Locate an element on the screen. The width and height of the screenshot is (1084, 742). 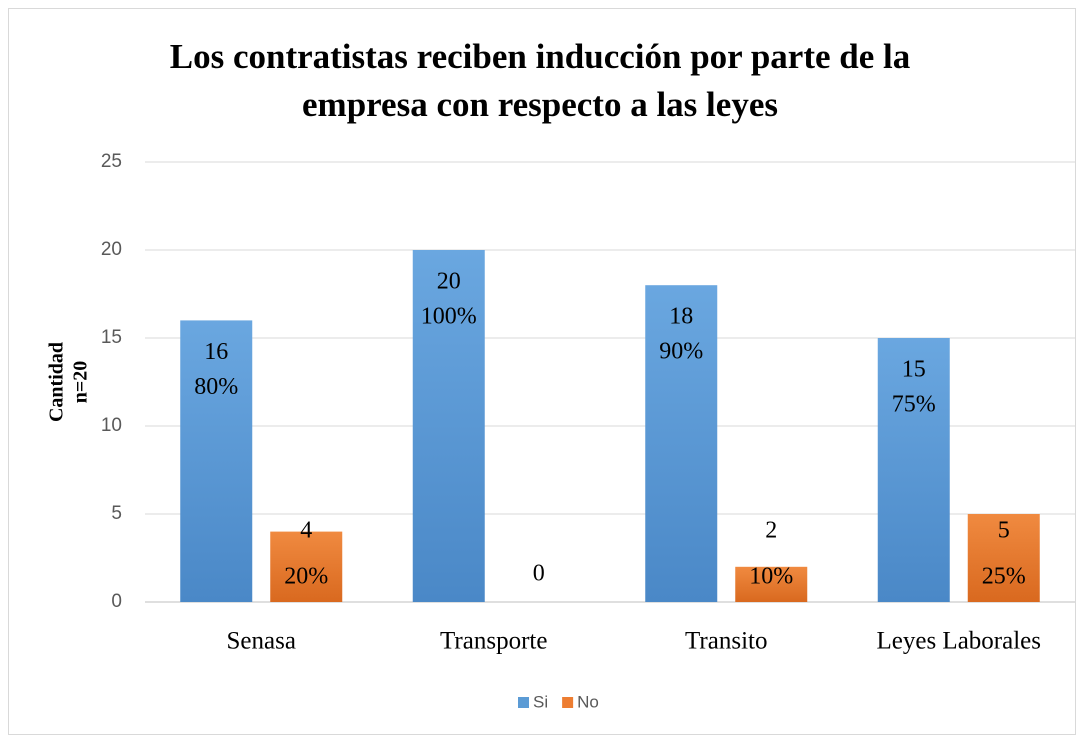
y-tick-label: 0 is located at coordinates (116, 601).